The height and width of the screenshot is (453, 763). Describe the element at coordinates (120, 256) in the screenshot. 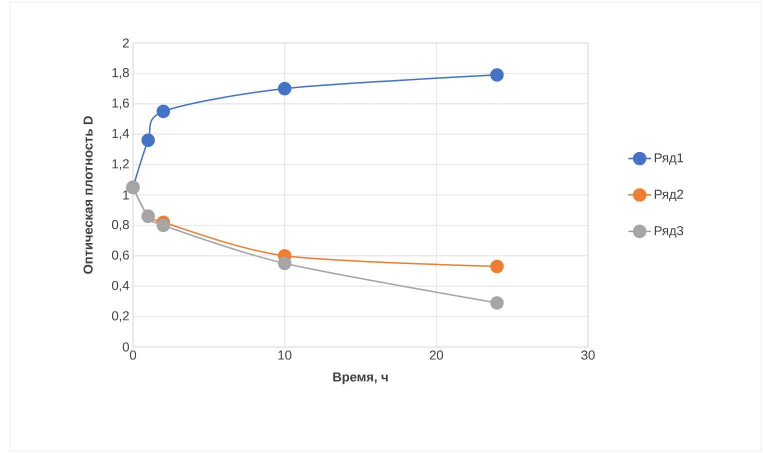

I see `y-tick-label: 0,6` at that location.